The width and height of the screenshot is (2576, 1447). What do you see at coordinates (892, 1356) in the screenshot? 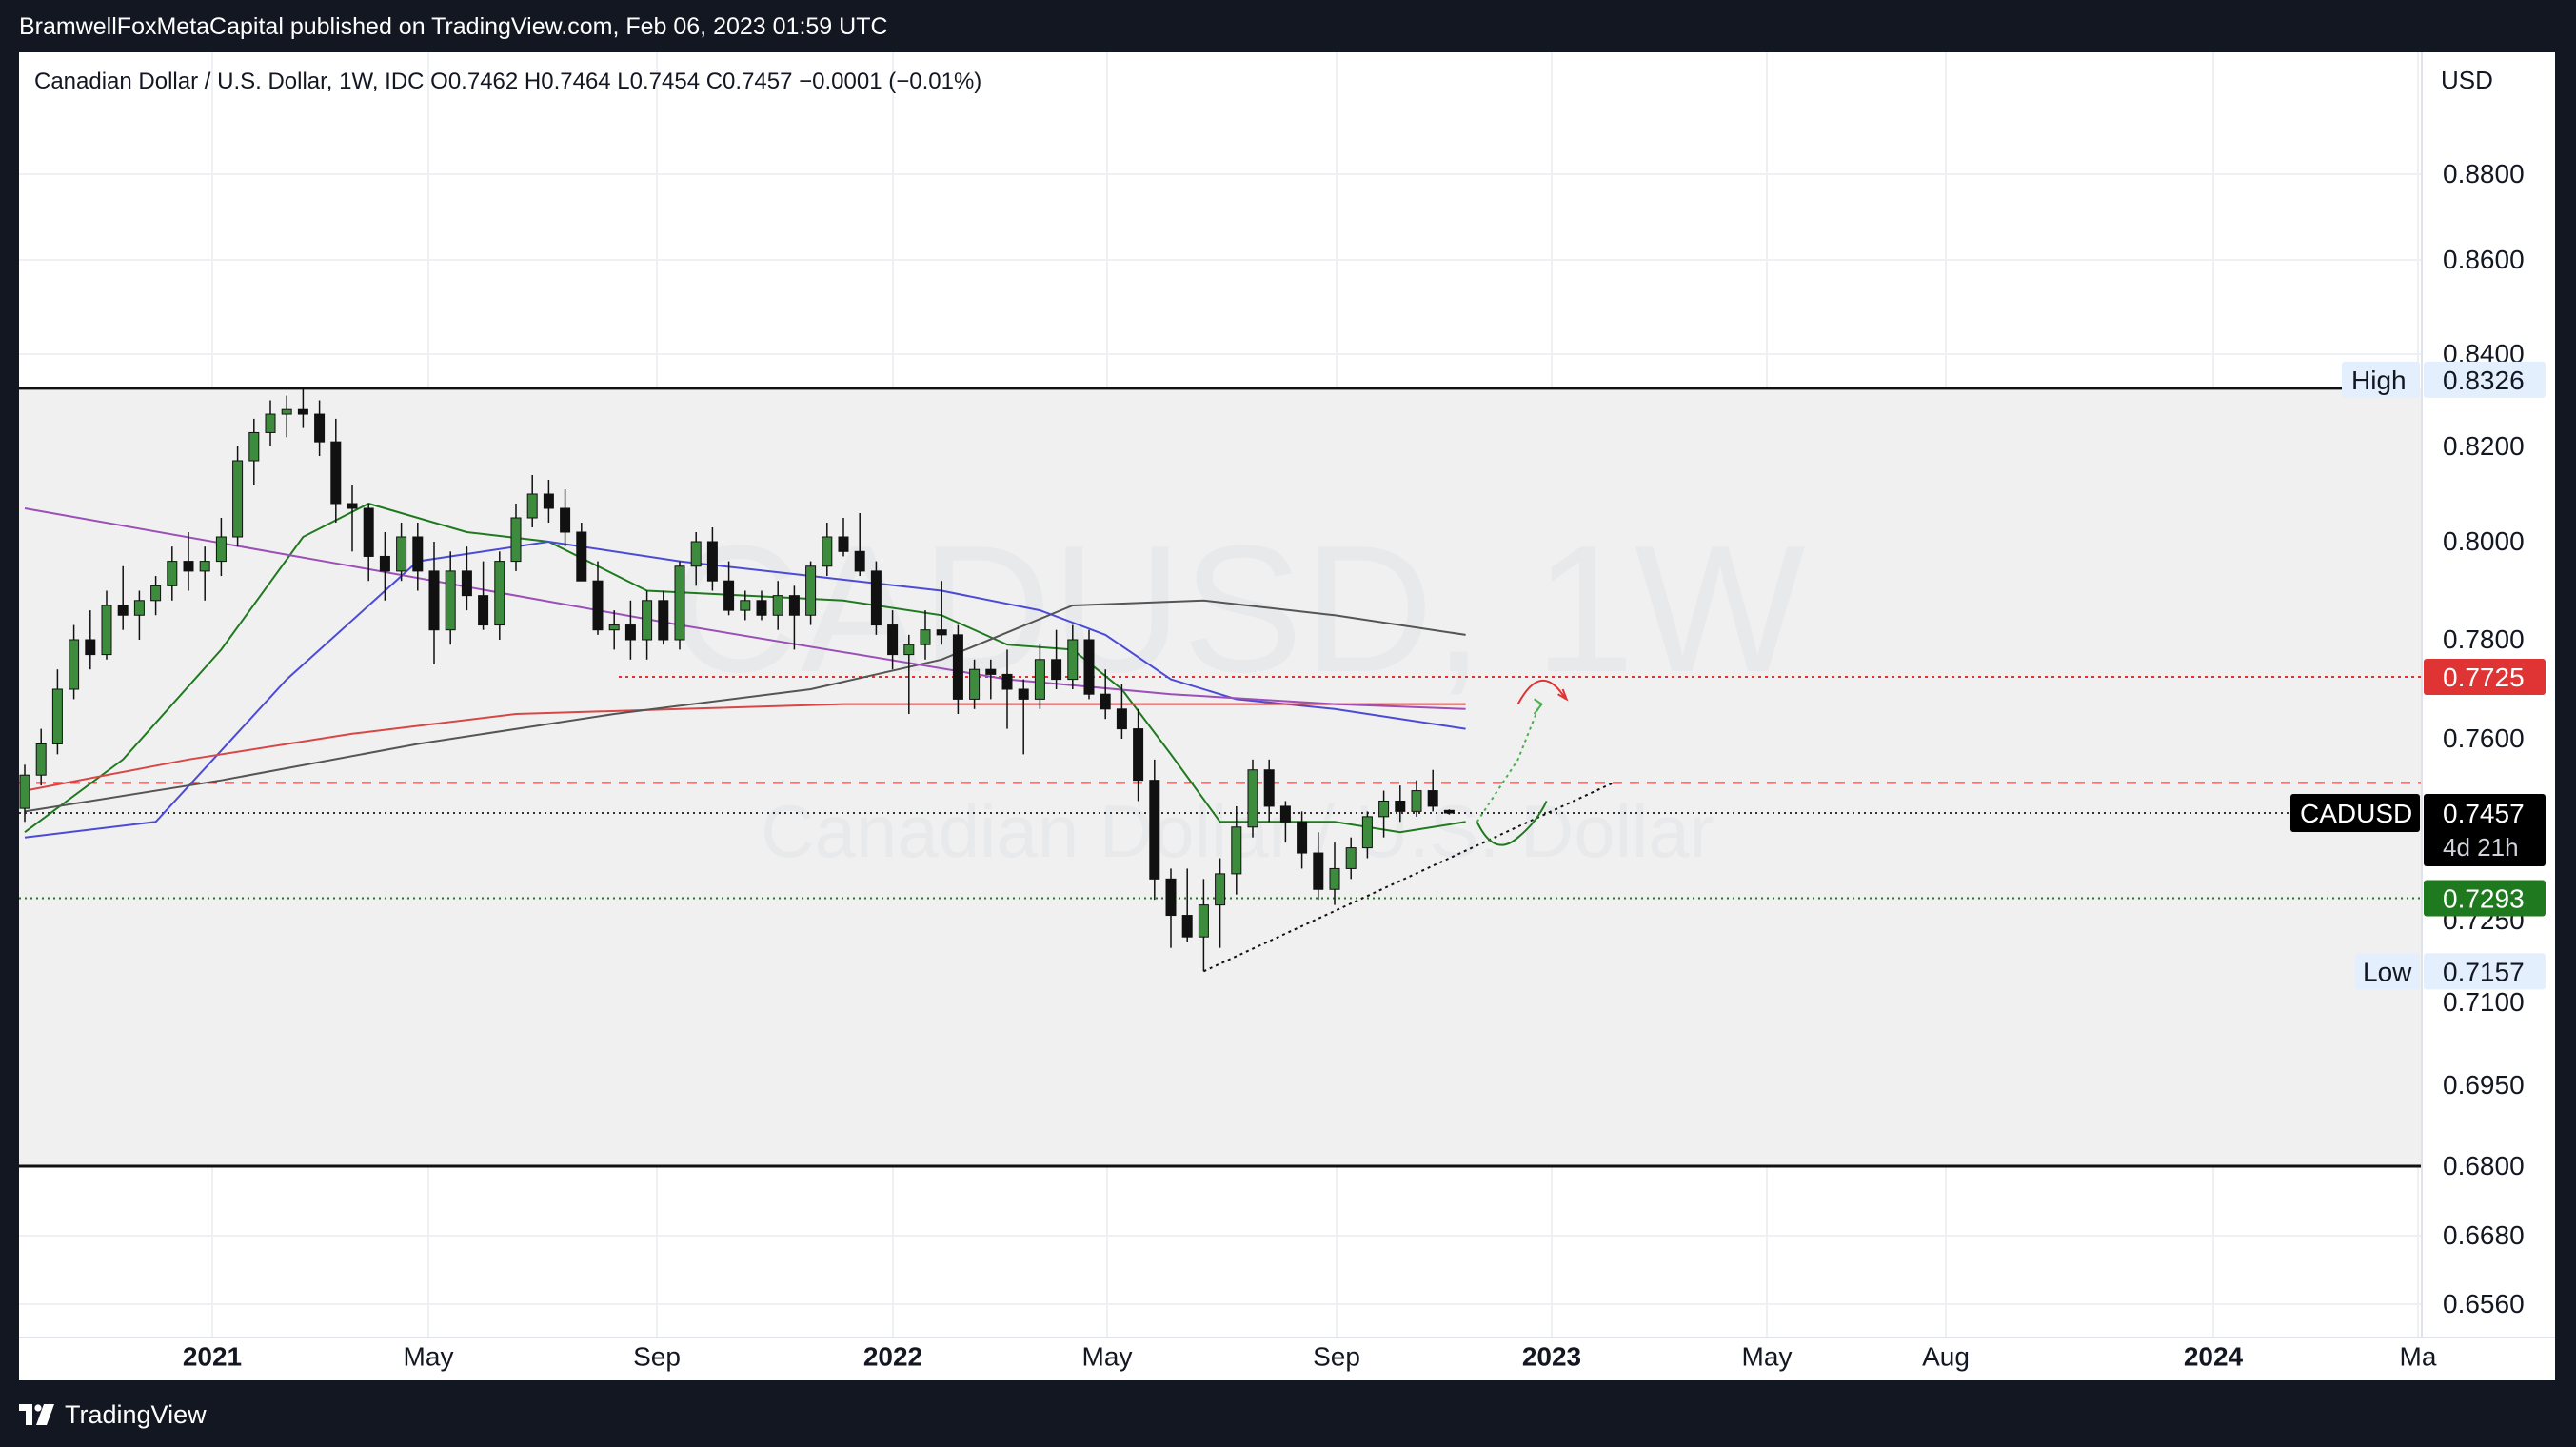
I see `time-tick-label: 2022` at bounding box center [892, 1356].